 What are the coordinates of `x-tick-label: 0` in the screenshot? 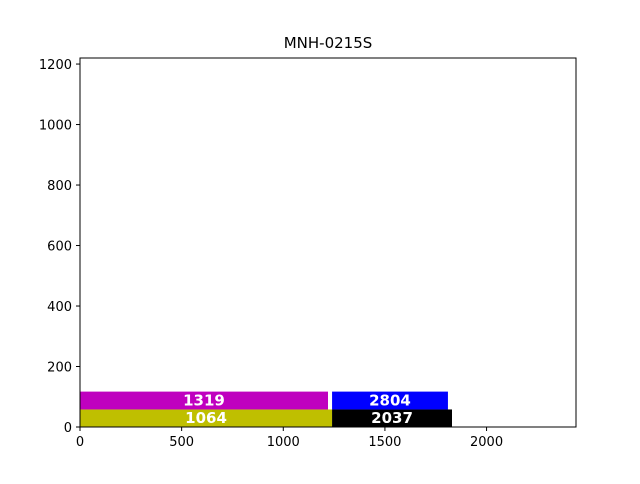 It's located at (80, 442).